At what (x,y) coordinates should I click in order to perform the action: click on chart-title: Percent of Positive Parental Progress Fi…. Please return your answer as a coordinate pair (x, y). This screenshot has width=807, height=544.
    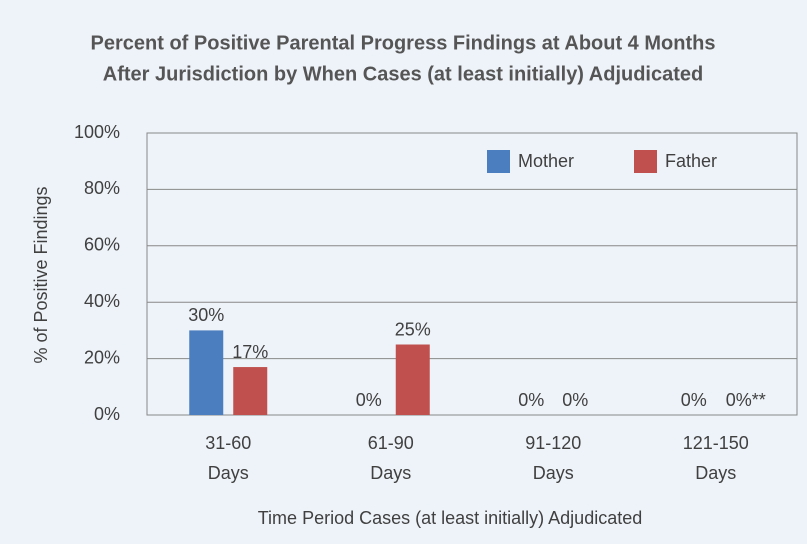
    Looking at the image, I should click on (403, 43).